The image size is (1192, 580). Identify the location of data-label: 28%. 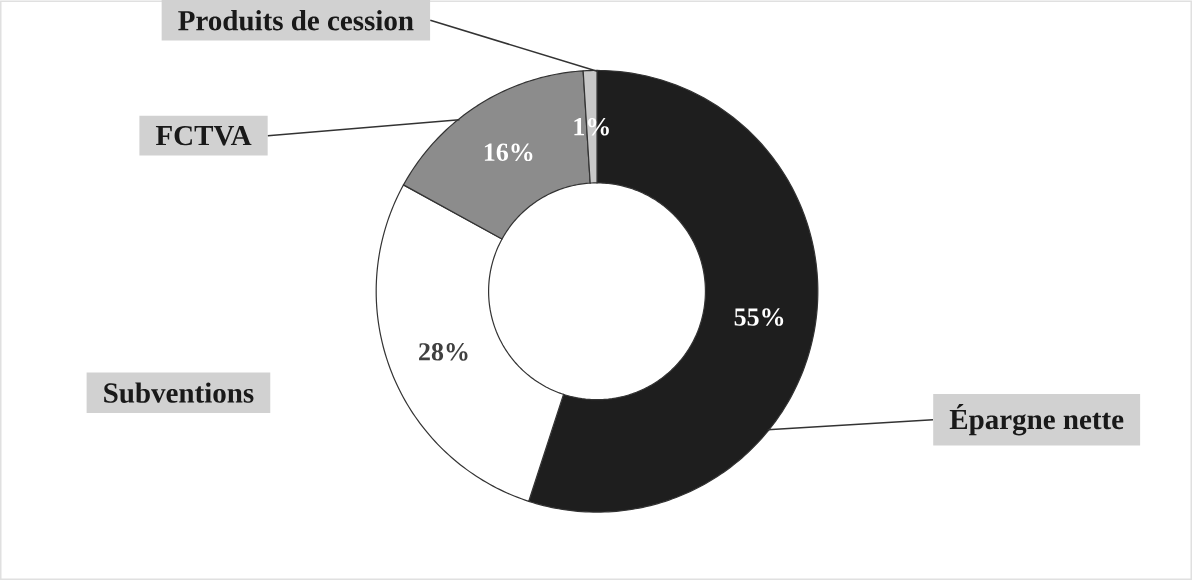
(443, 352).